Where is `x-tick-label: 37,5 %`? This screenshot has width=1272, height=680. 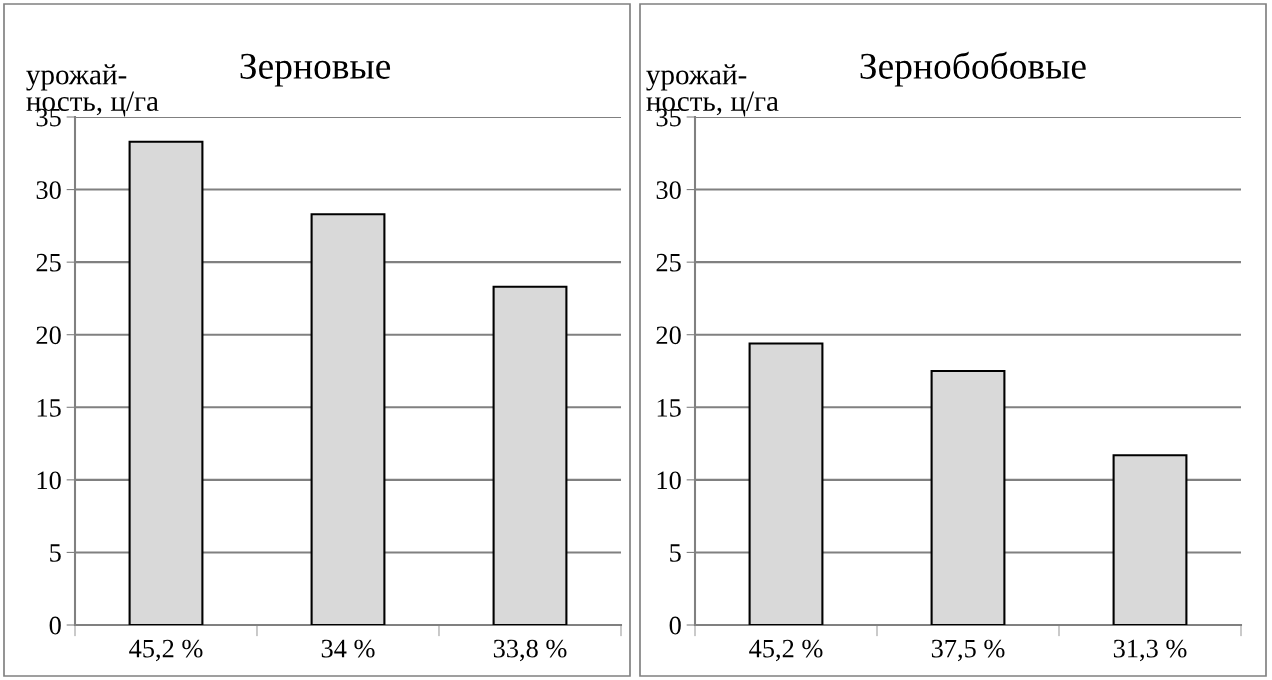
x-tick-label: 37,5 % is located at coordinates (968, 650).